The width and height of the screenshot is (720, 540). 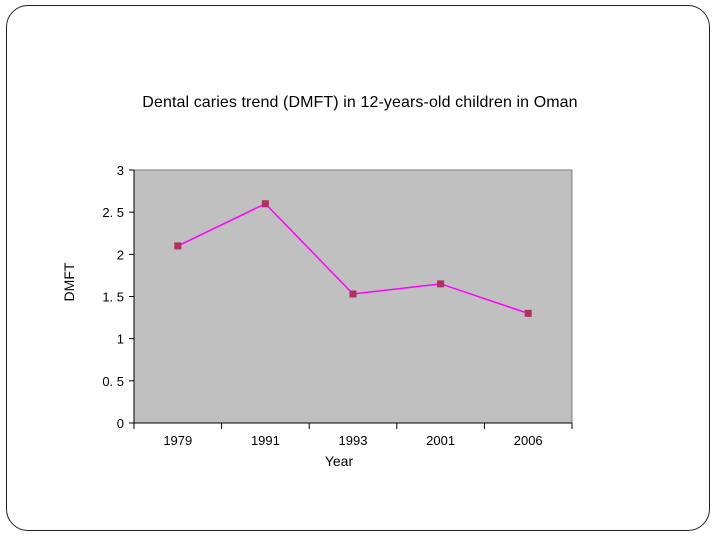 I want to click on y-tick-label: 2, so click(x=120, y=254).